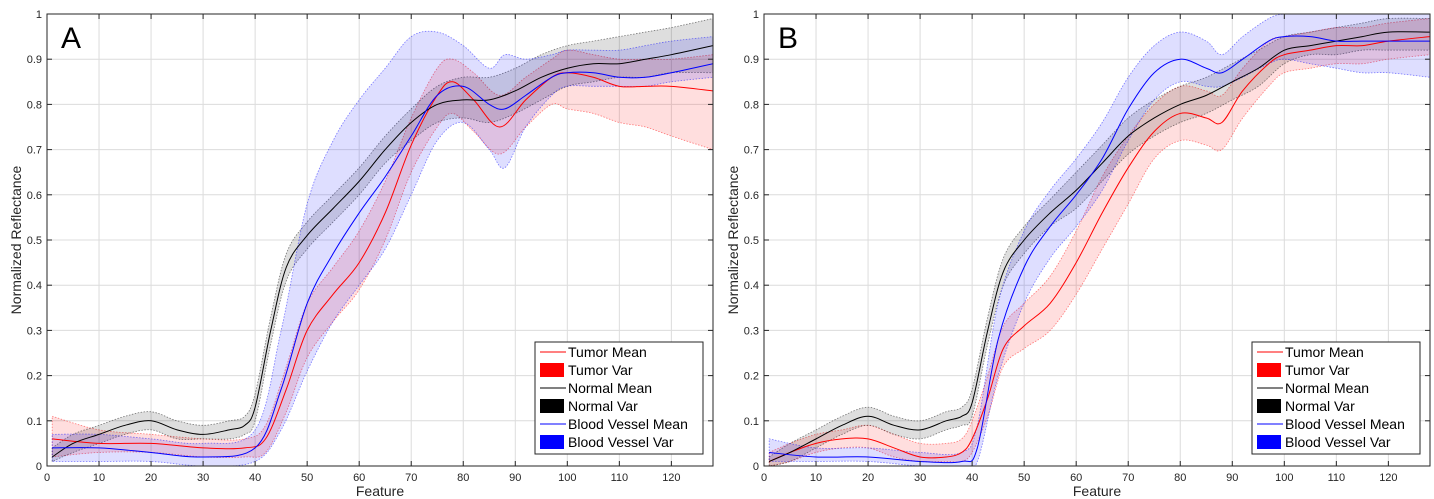  I want to click on panel-label: A, so click(71, 38).